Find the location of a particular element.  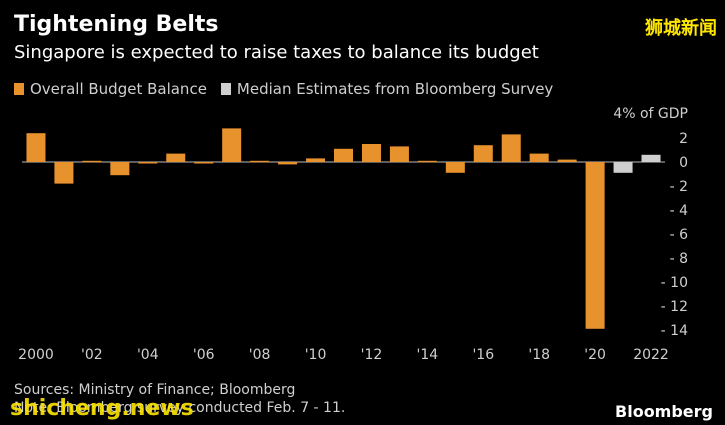

y-tick-label: - 10 is located at coordinates (674, 283).